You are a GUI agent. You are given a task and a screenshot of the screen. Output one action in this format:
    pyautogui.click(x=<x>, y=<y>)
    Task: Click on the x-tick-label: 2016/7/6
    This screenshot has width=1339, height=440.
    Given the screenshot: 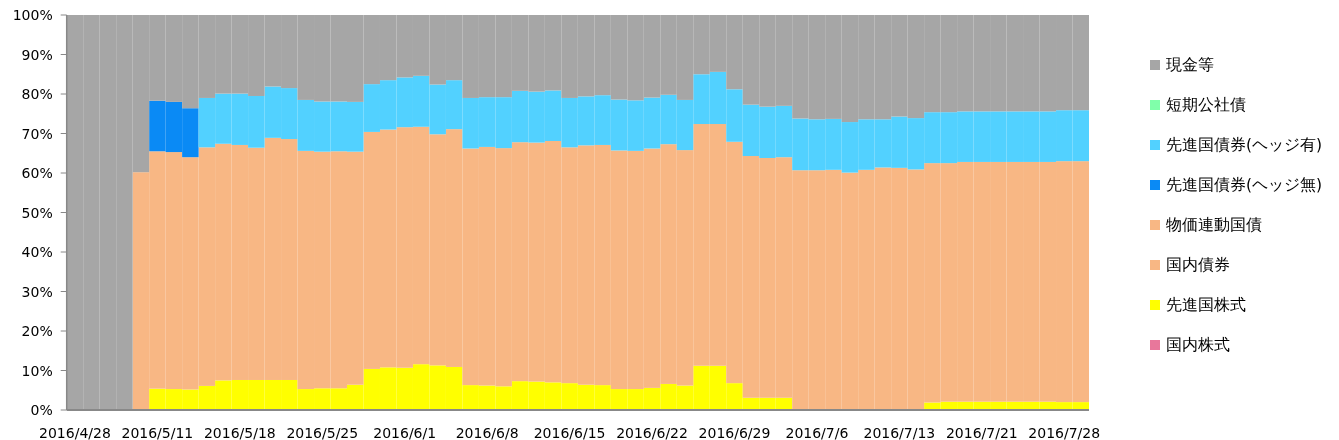 What is the action you would take?
    pyautogui.click(x=817, y=432)
    